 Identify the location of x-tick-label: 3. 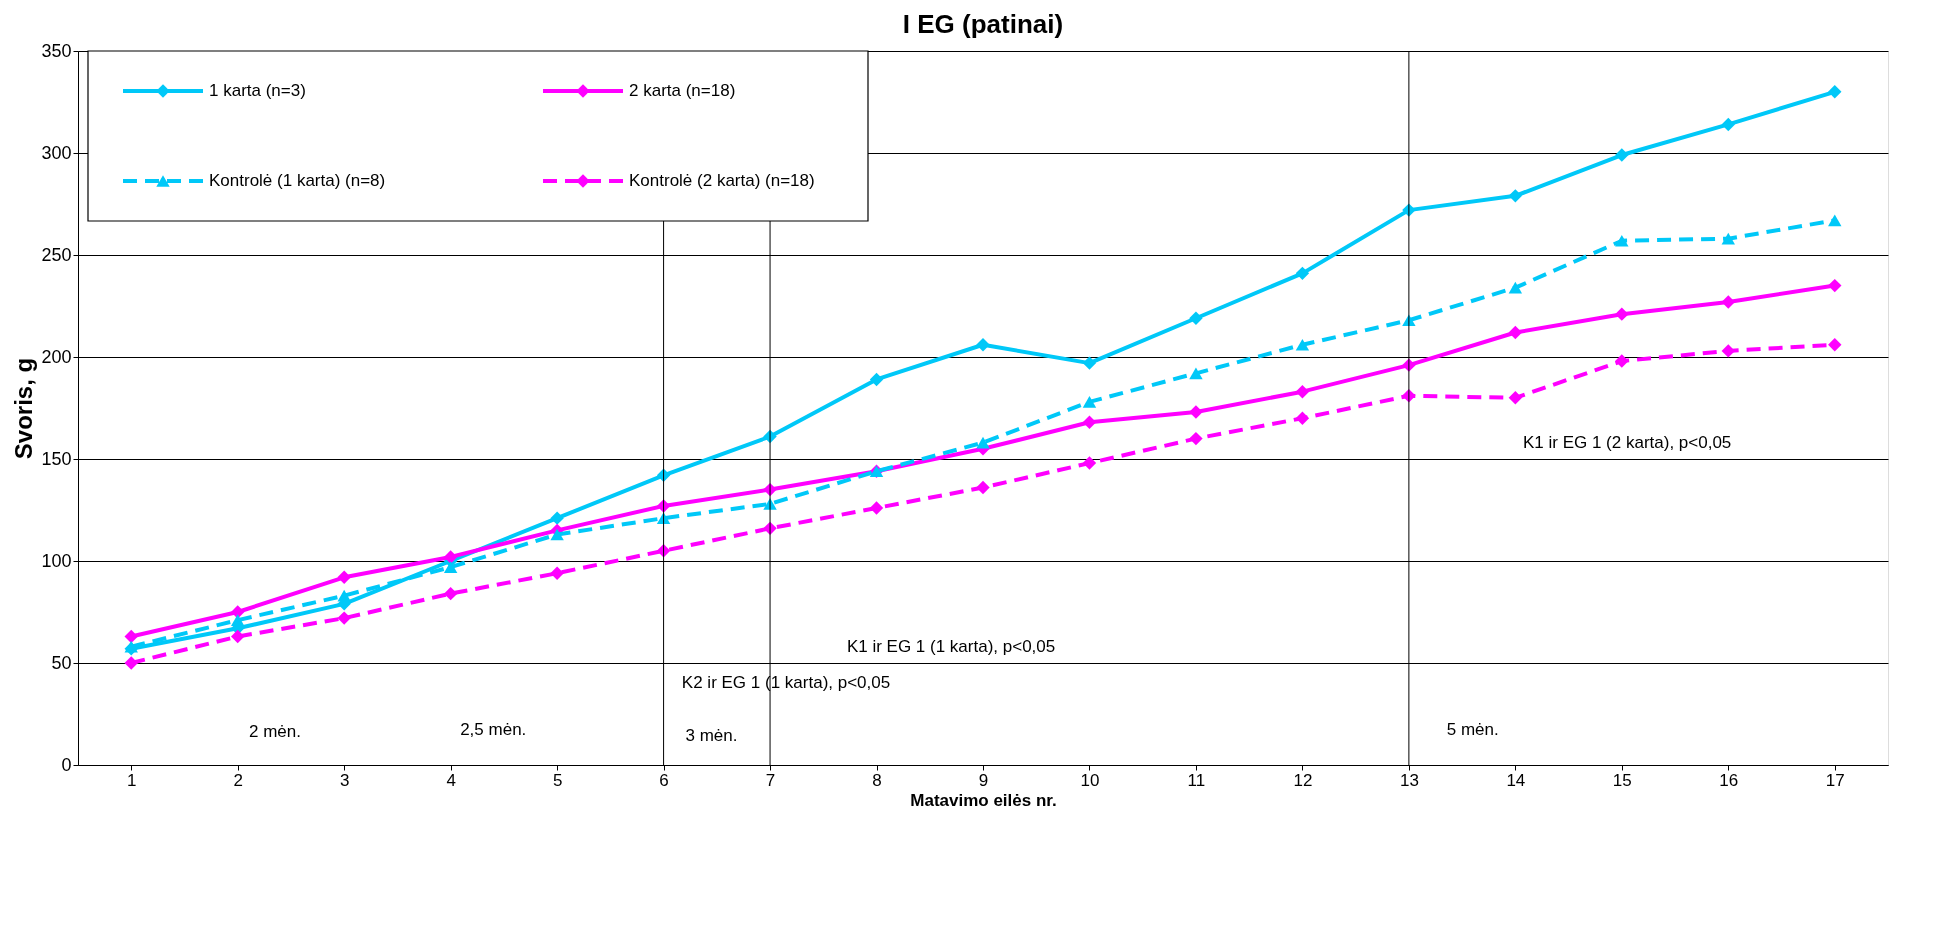
(344, 780).